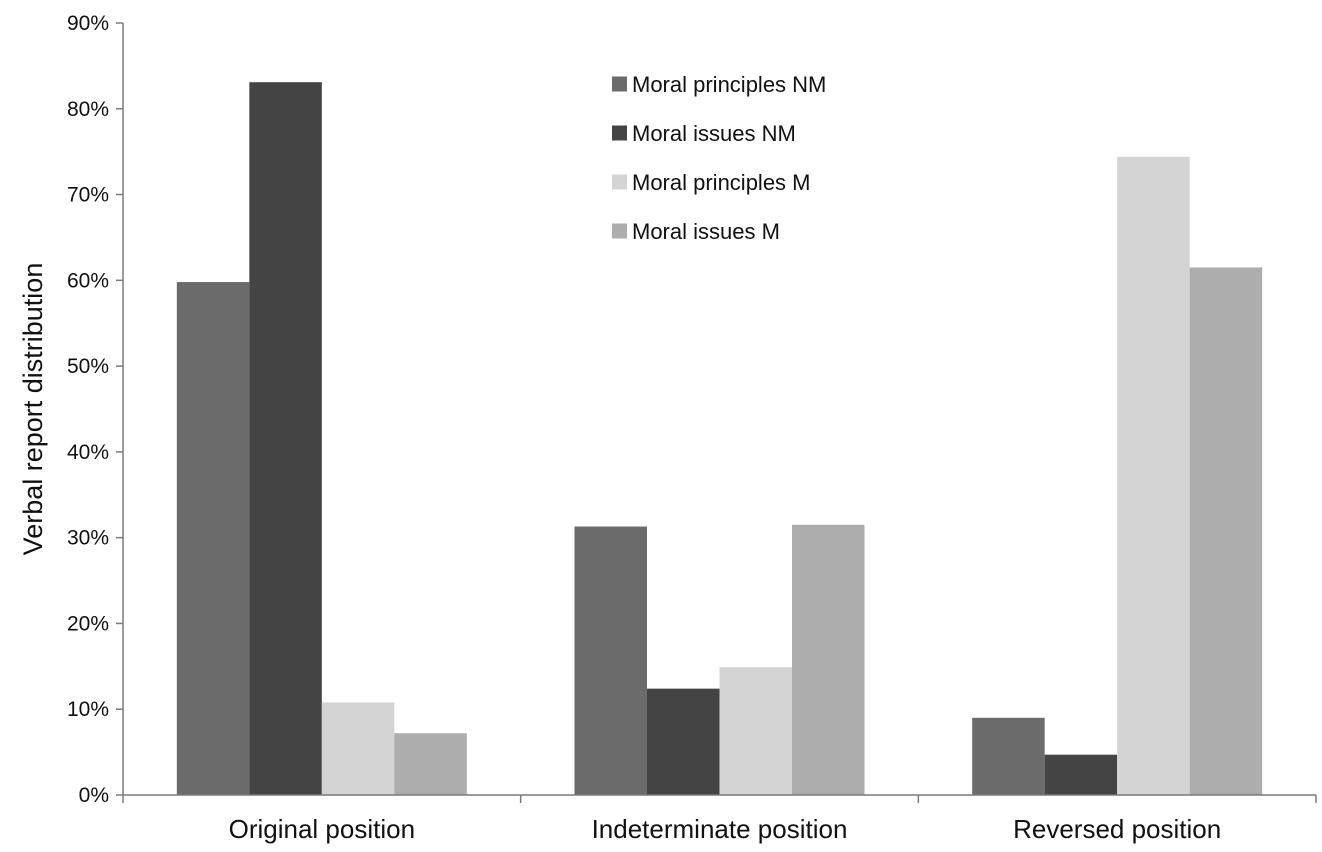 The image size is (1322, 852). Describe the element at coordinates (706, 231) in the screenshot. I see `legend-label: Moral issues M` at that location.